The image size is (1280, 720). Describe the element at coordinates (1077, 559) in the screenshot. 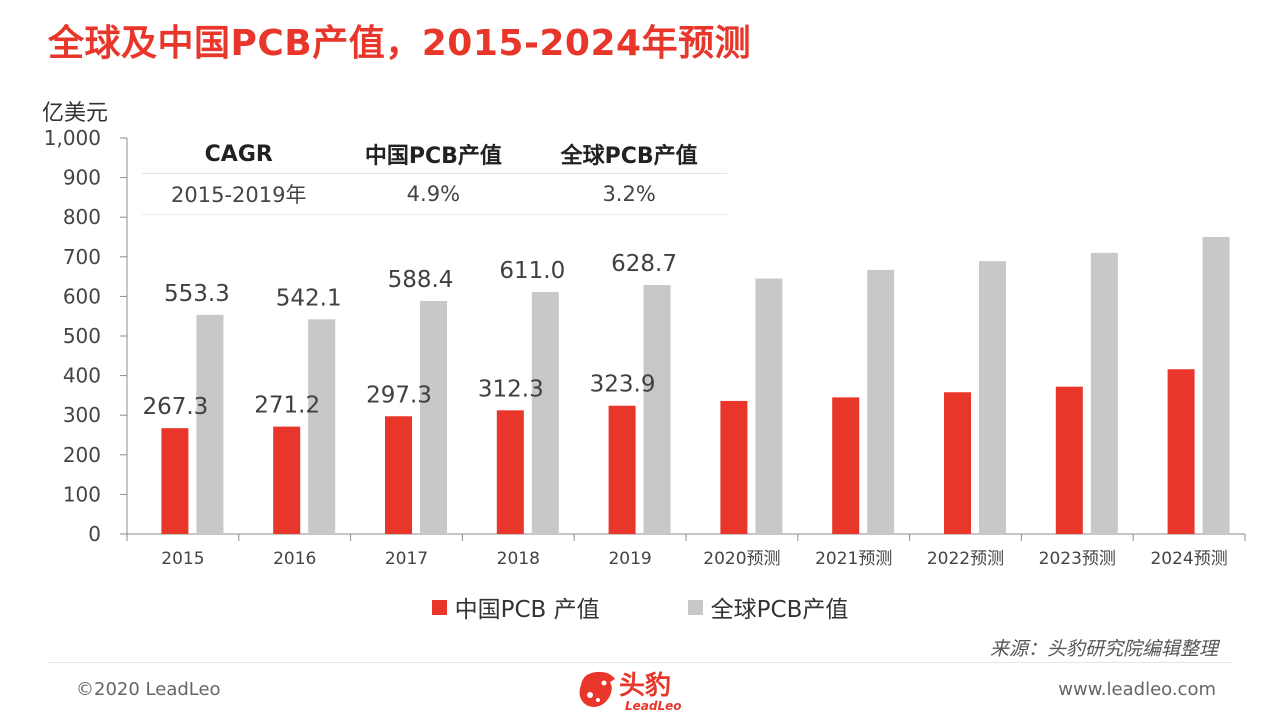

I see `x-category-label: 2023预测` at that location.